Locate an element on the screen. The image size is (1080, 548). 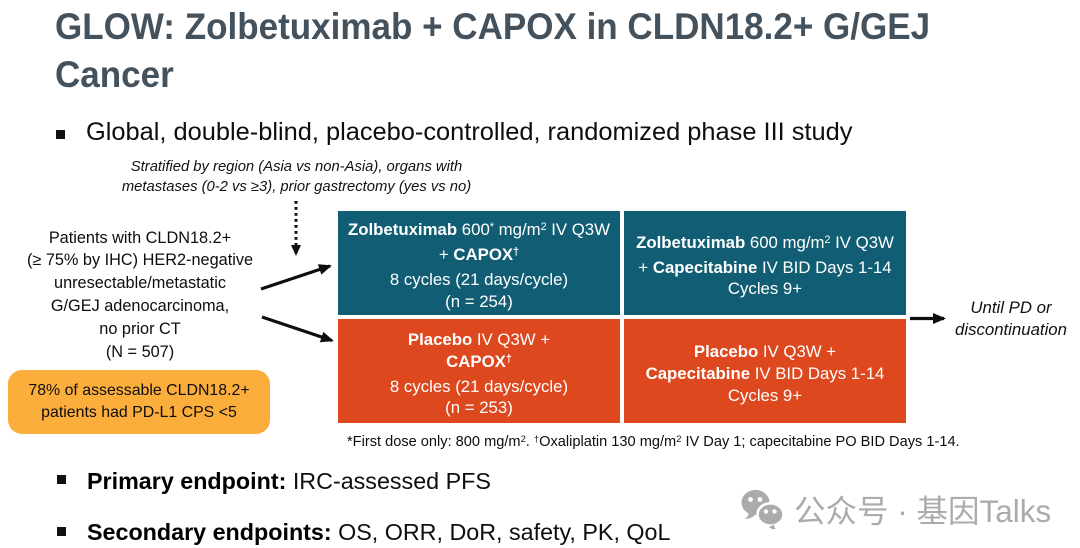
watermark-text: 公众号 · 基因Talks is located at coordinates (923, 511).